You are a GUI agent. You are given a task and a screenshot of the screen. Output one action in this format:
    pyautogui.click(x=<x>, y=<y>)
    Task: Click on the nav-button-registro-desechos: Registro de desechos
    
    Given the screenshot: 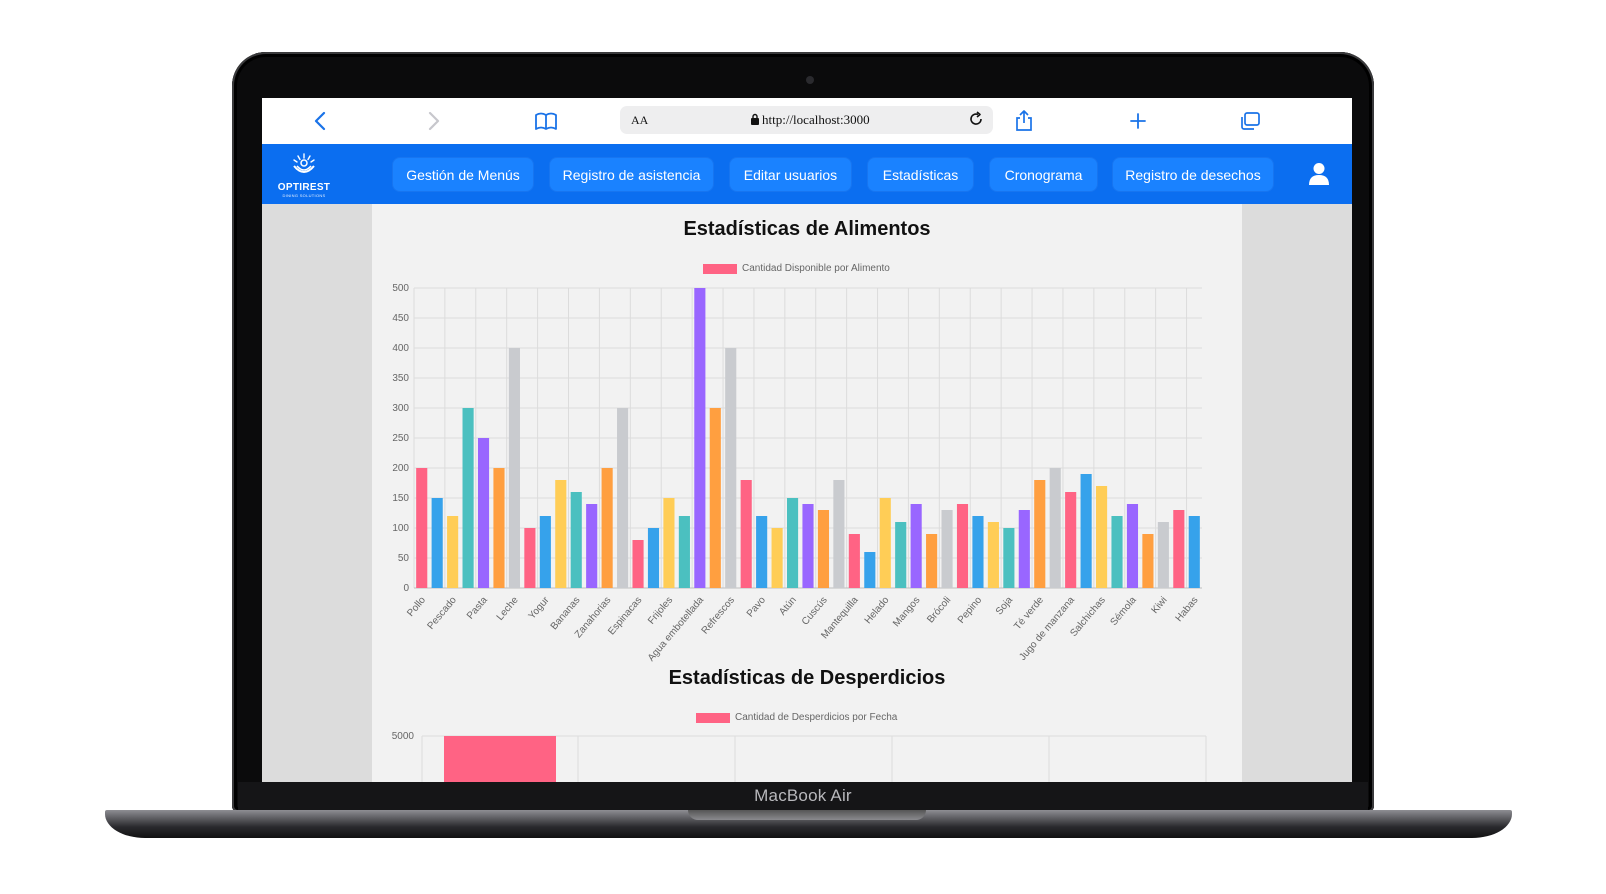 What is the action you would take?
    pyautogui.click(x=1193, y=174)
    